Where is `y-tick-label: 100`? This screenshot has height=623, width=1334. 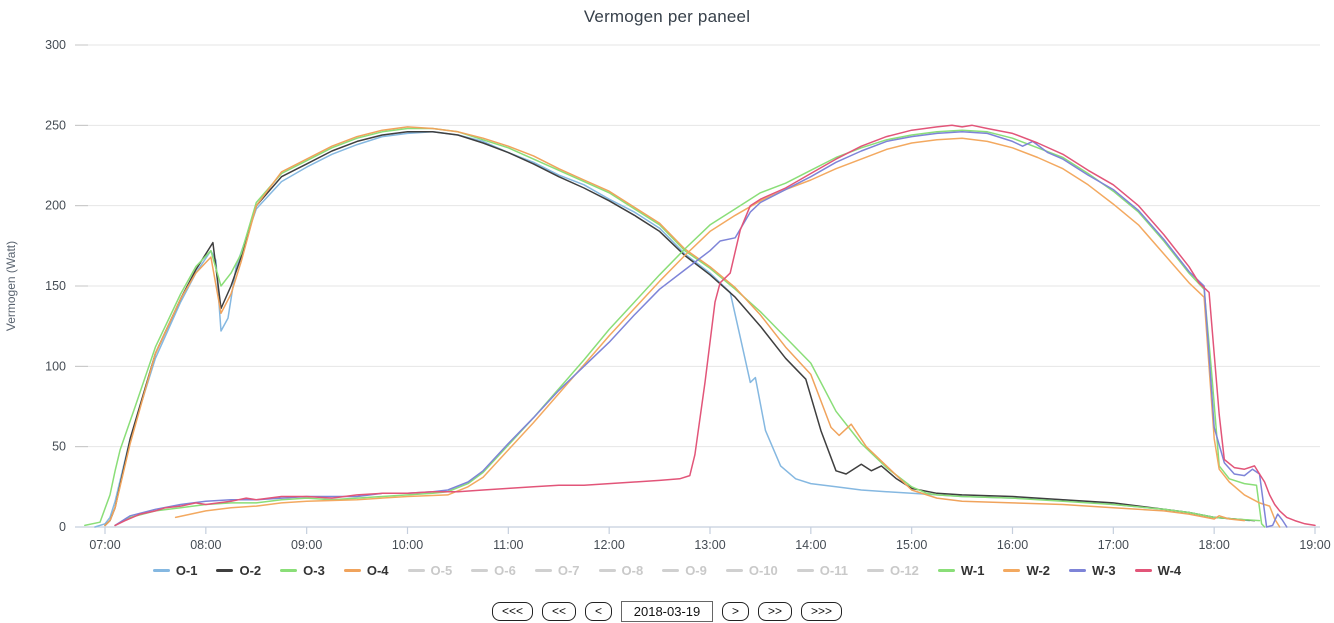 y-tick-label: 100 is located at coordinates (55, 366).